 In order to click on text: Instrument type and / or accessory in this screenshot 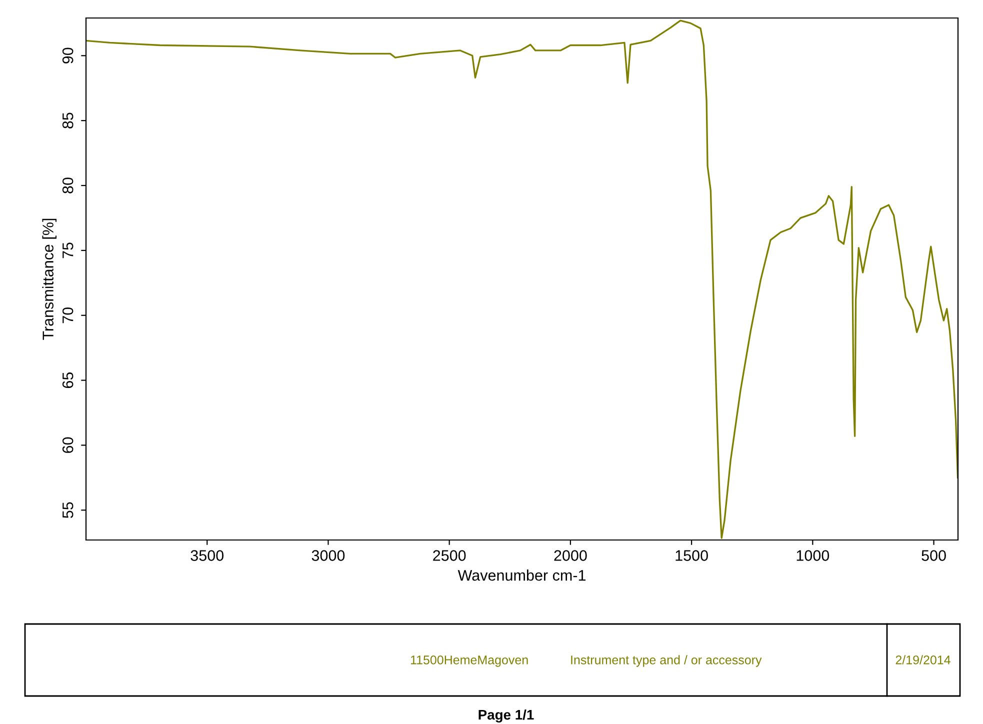, I will do `click(666, 661)`.